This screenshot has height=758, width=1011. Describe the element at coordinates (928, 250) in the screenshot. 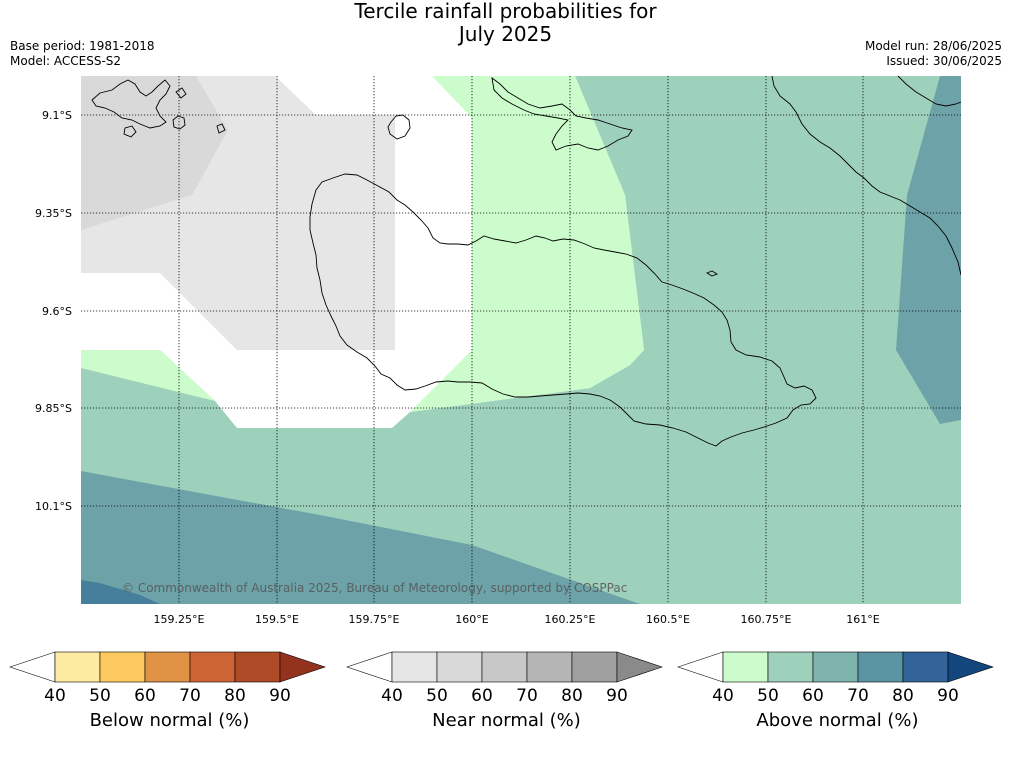

I see `above-normal-70-zone-east` at that location.